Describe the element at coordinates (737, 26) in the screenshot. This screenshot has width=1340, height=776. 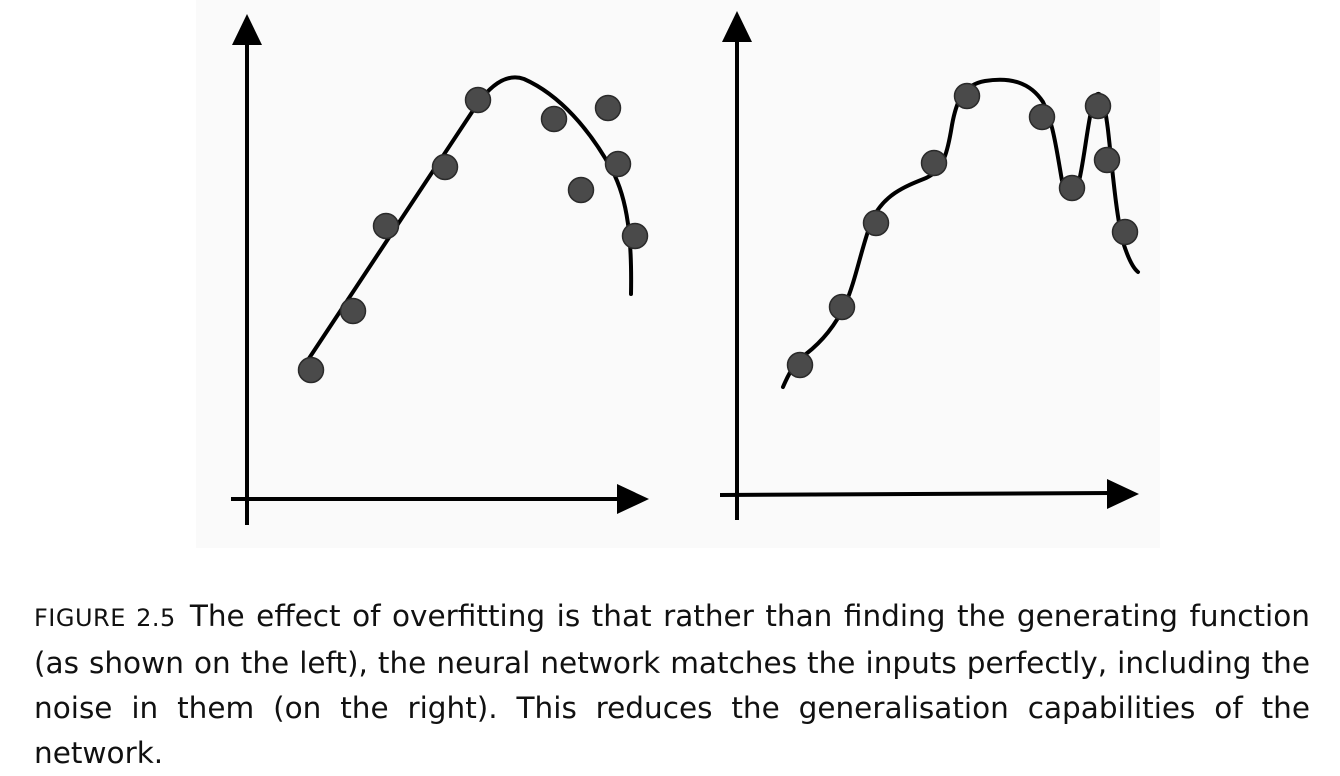
I see `right-y-arrowhead` at that location.